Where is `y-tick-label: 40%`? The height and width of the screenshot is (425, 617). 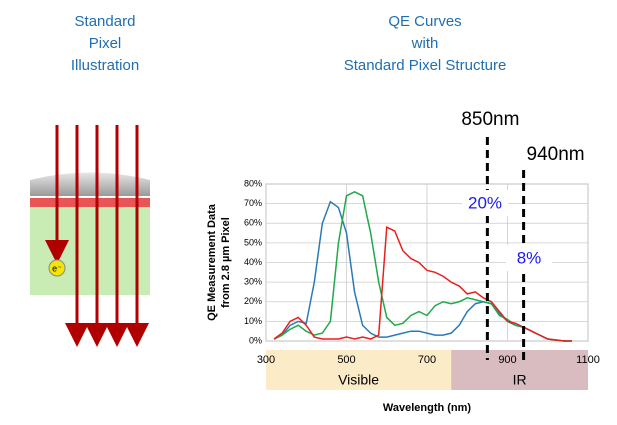 y-tick-label: 40% is located at coordinates (253, 262).